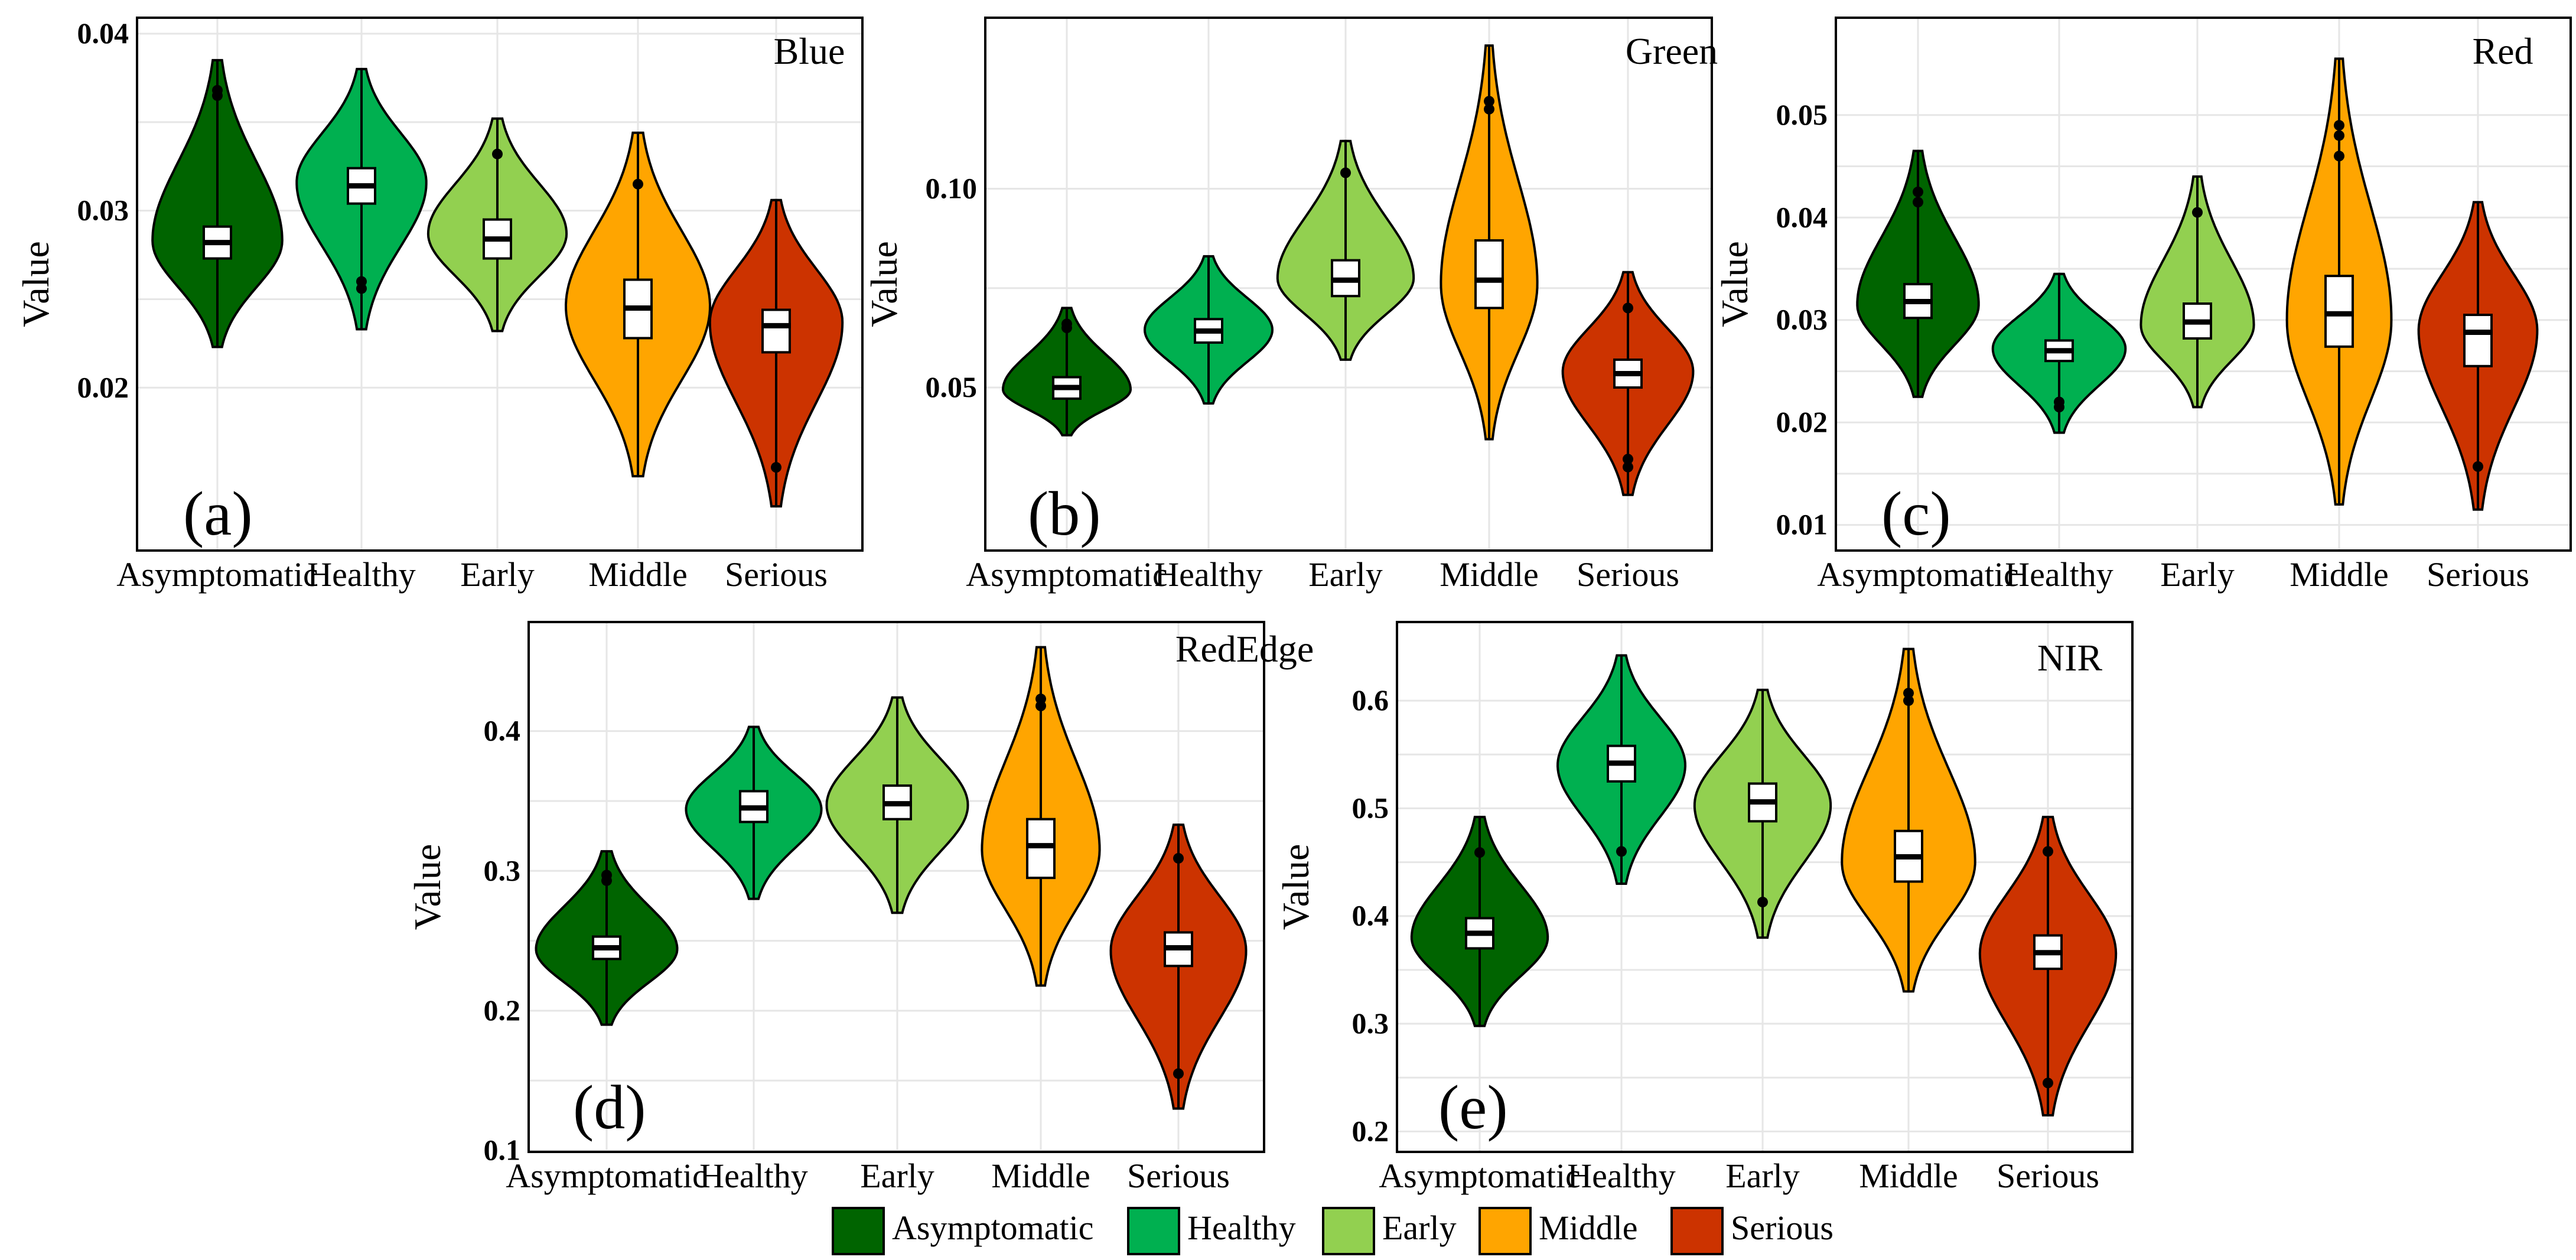  I want to click on legend-label-serious: Serious, so click(1783, 1228).